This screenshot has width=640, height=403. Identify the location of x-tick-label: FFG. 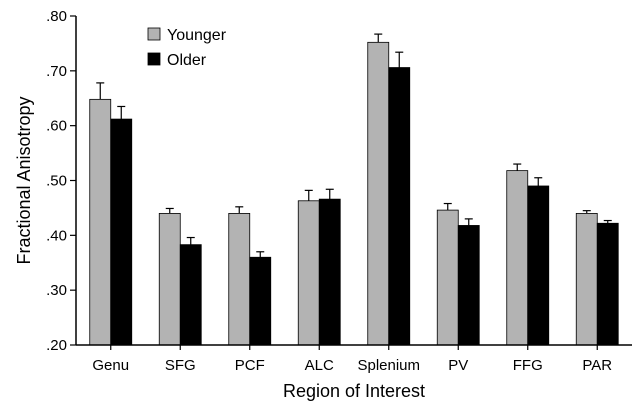
(528, 365).